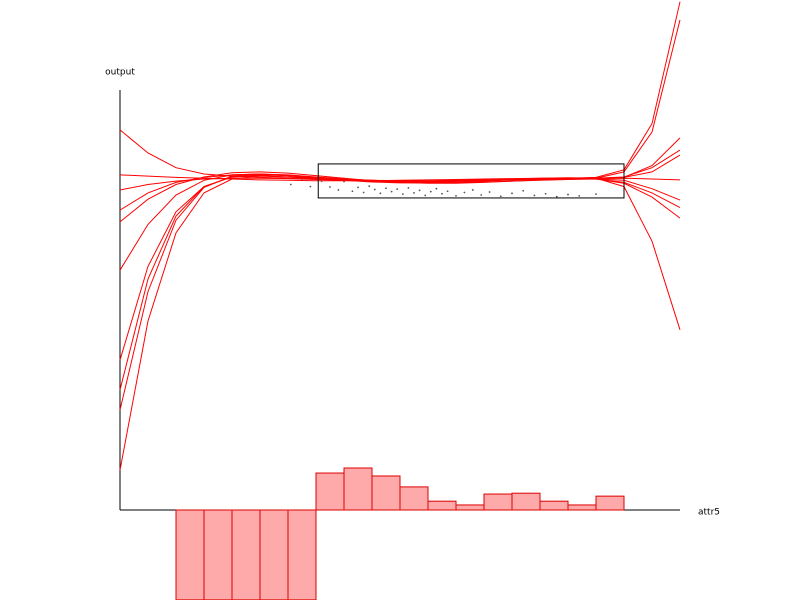 This screenshot has width=800, height=600. I want to click on y-axis-label: output, so click(120, 73).